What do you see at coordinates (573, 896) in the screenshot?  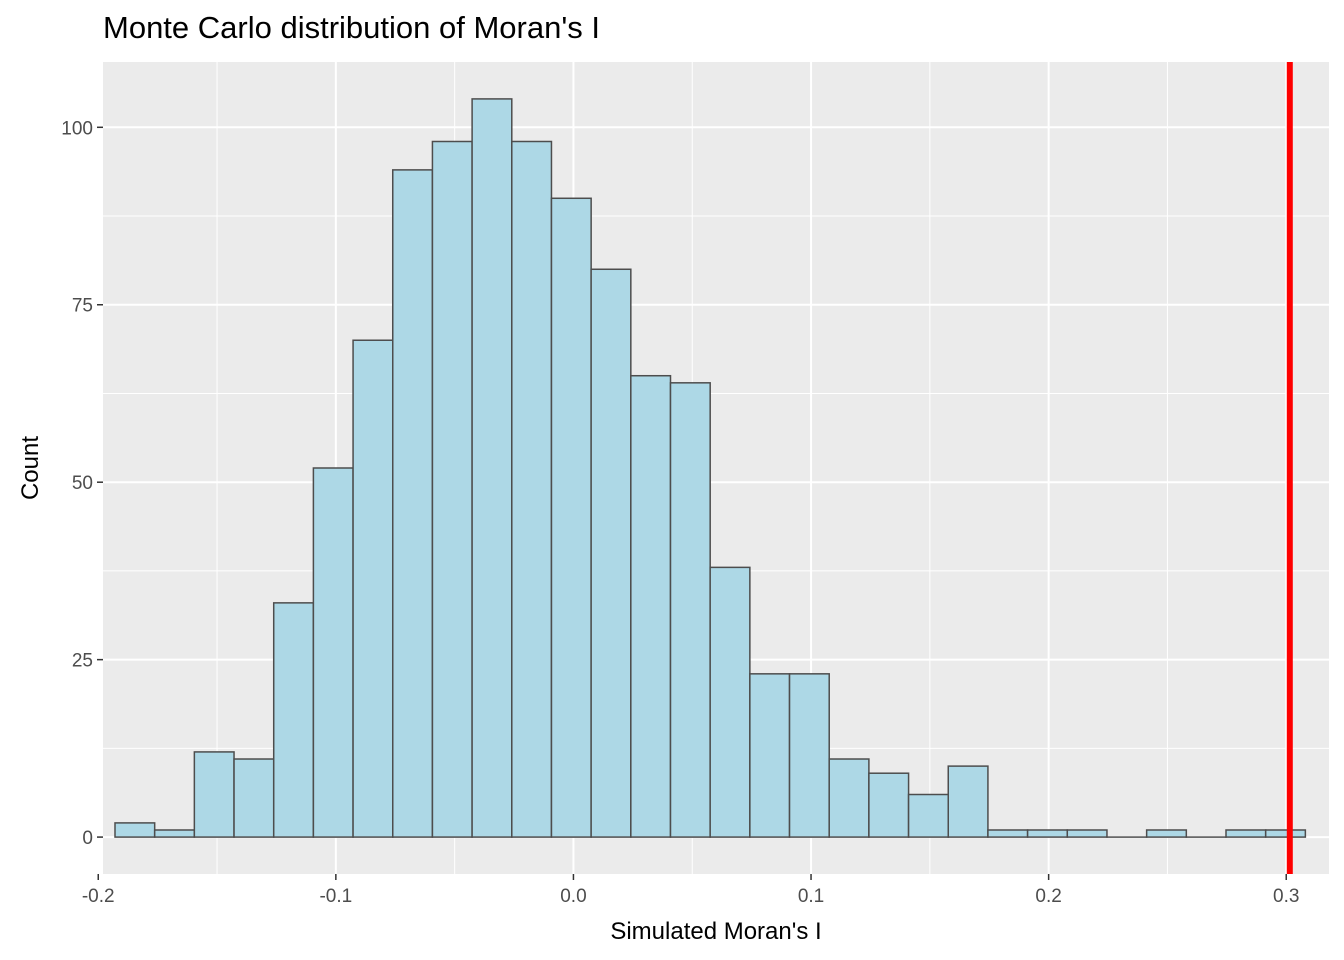 I see `x-tick-label: 0.0` at bounding box center [573, 896].